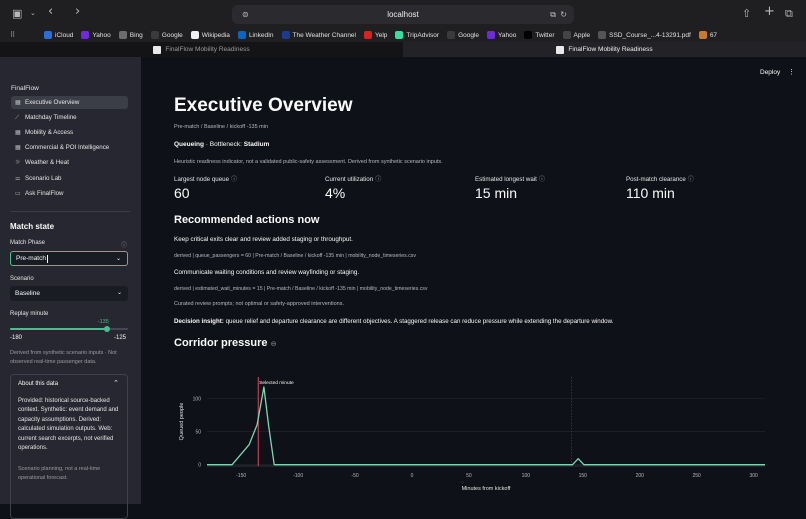 This screenshot has height=519, width=806. What do you see at coordinates (563, 14) in the screenshot?
I see `reload-icon: ↻` at bounding box center [563, 14].